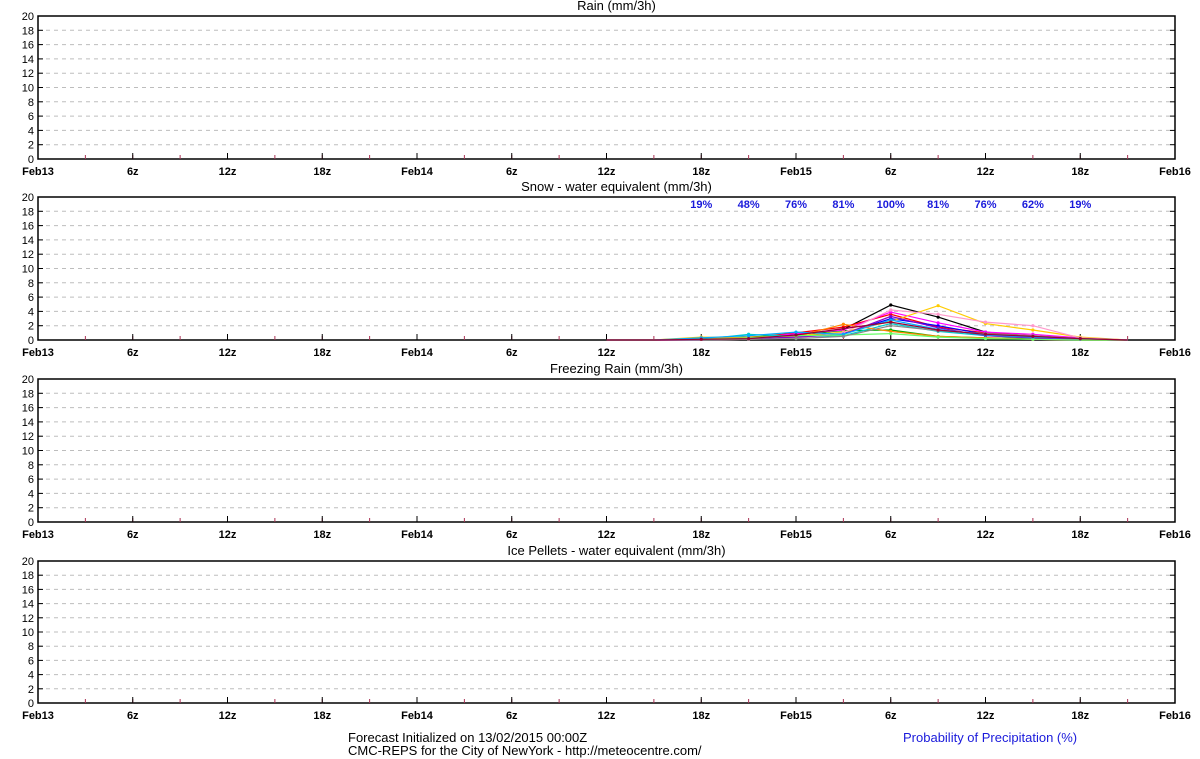 The image size is (1200, 759). What do you see at coordinates (938, 205) in the screenshot?
I see `probability-label: 81%` at bounding box center [938, 205].